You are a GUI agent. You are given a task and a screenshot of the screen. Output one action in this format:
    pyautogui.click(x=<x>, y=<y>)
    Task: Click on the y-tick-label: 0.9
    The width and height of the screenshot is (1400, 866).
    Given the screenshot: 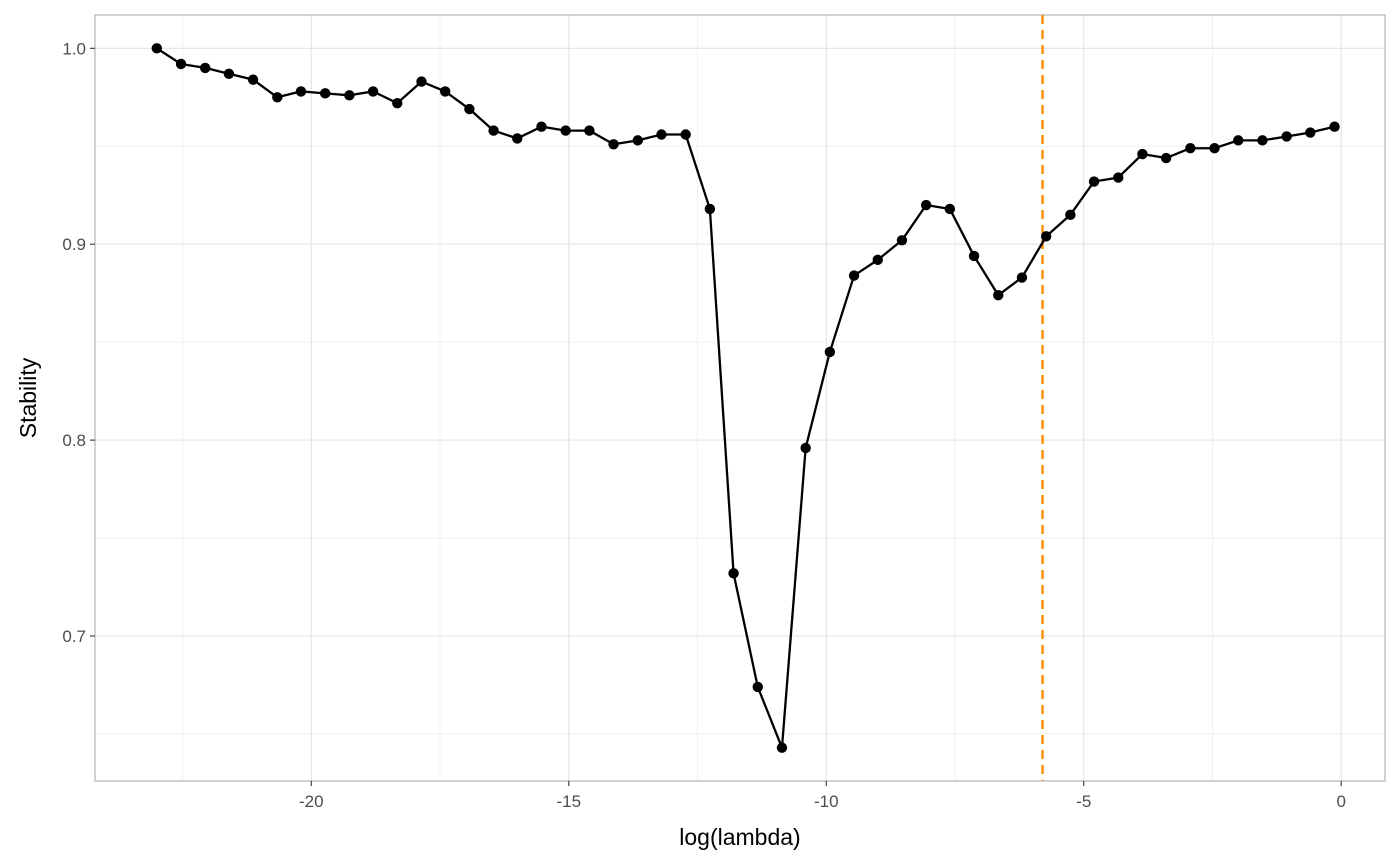 What is the action you would take?
    pyautogui.click(x=74, y=244)
    